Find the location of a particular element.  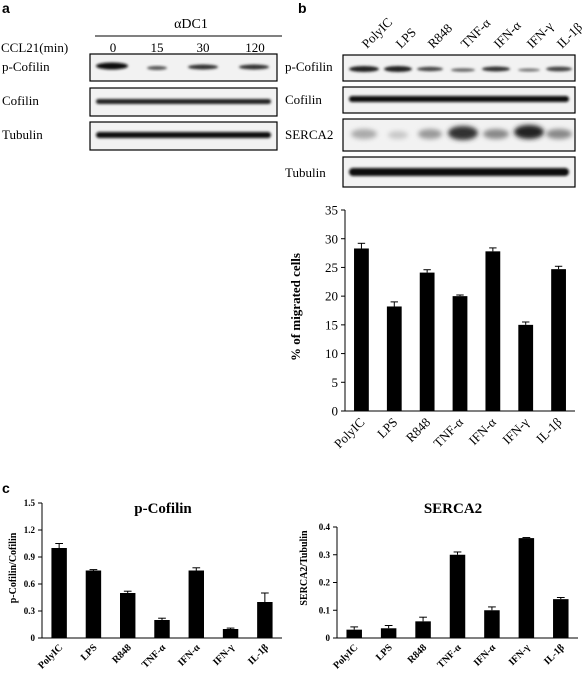

y-tick-label: 25 is located at coordinates (331, 267).